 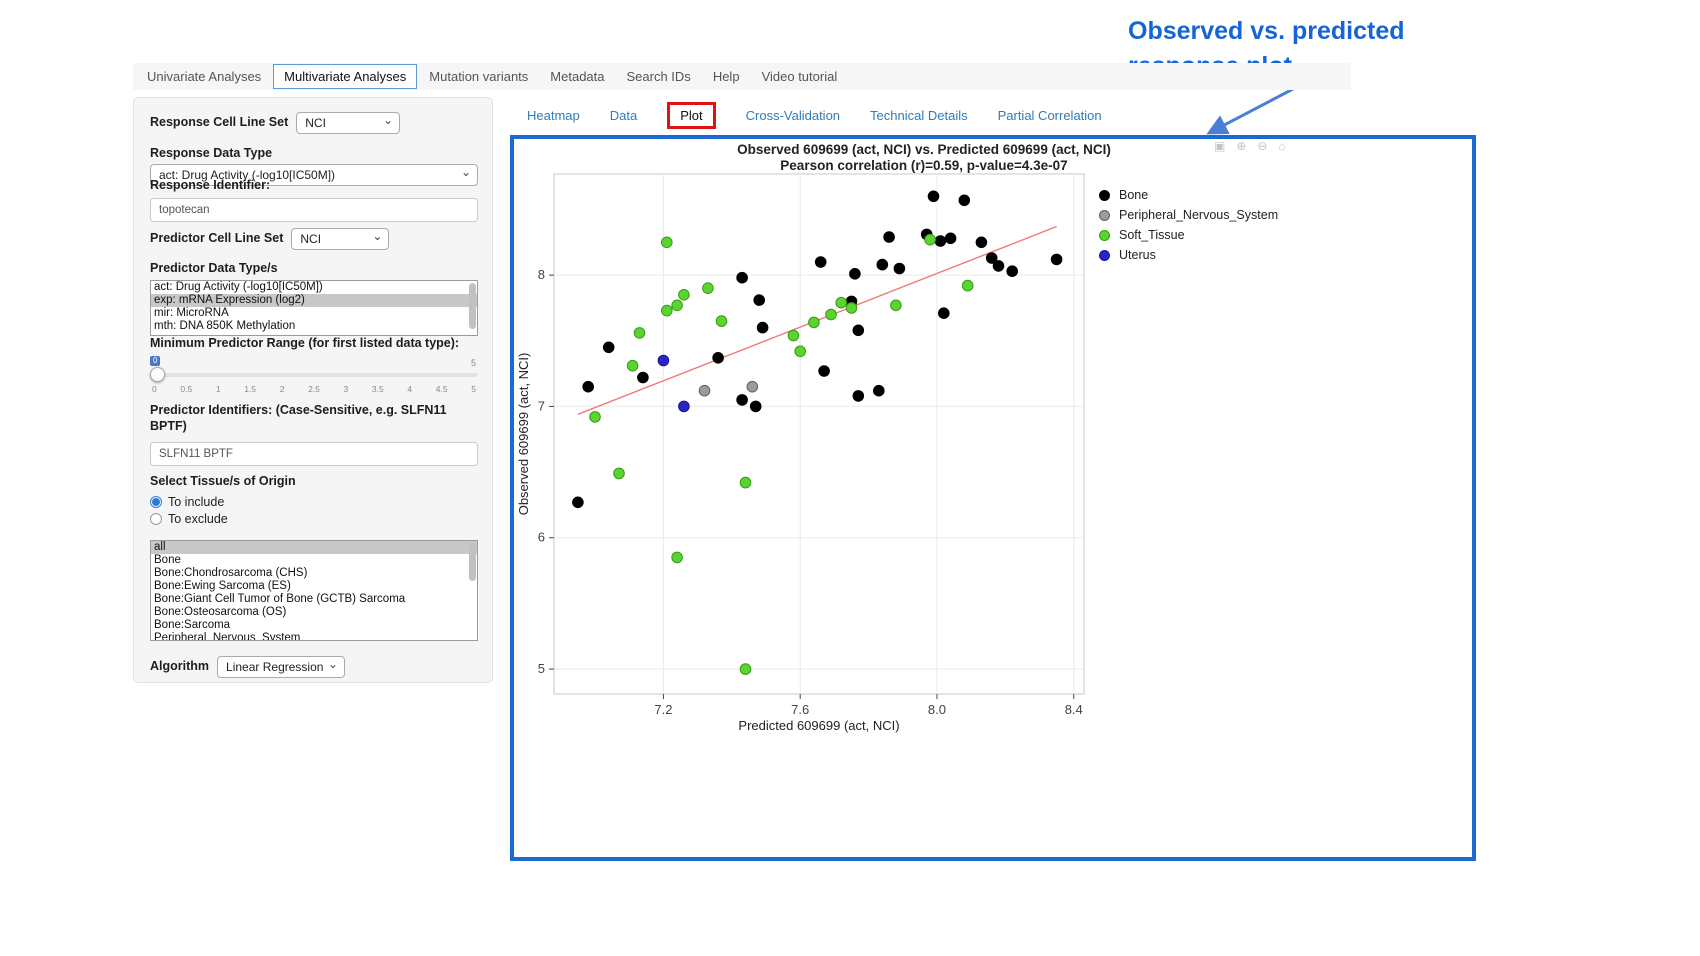 I want to click on tissue-option-all: all, so click(x=314, y=547).